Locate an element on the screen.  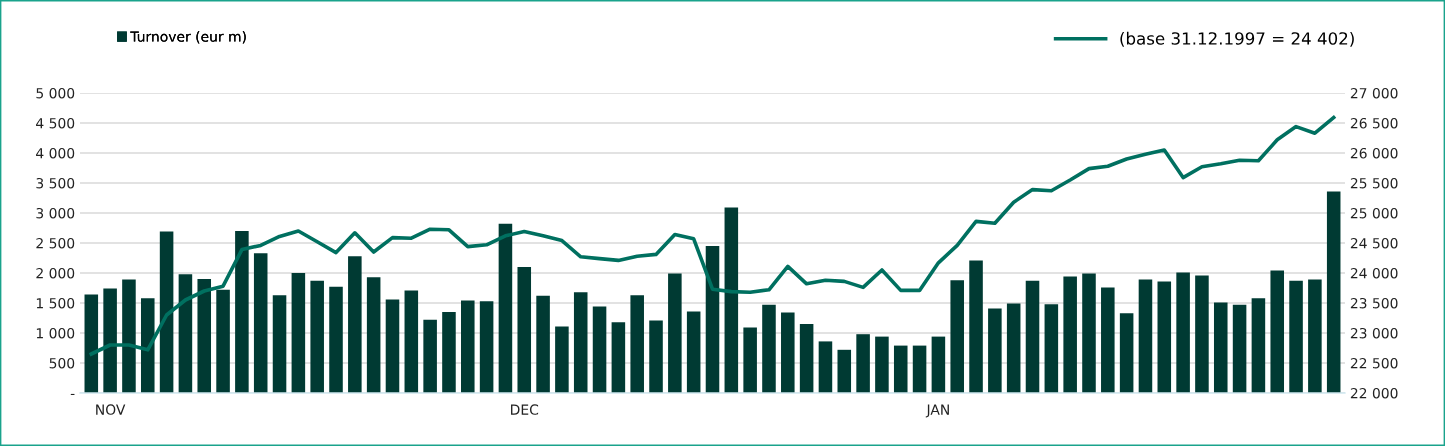
y2-tick-label: 23 500 is located at coordinates (1374, 303).